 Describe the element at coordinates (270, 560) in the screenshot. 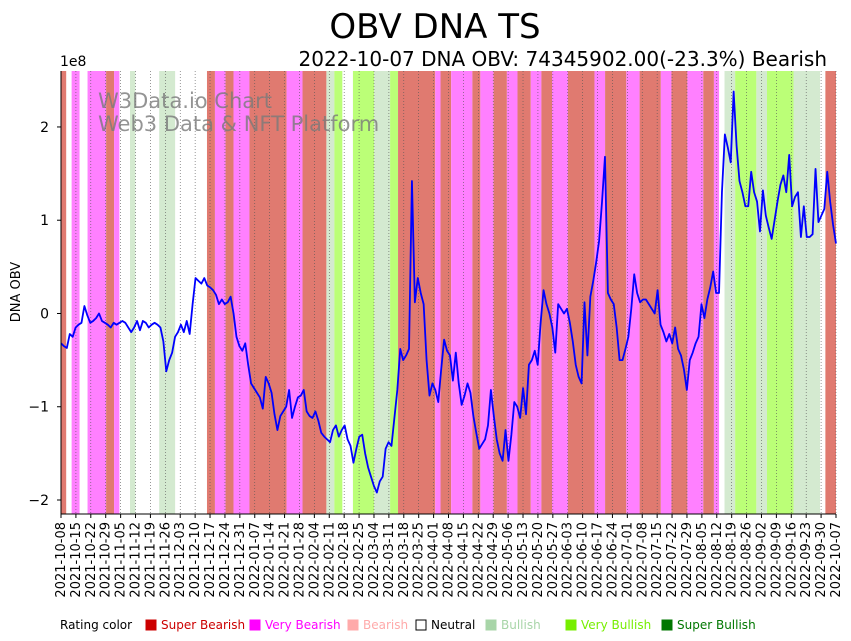

I see `x-tick-label: 2022-01-14` at that location.